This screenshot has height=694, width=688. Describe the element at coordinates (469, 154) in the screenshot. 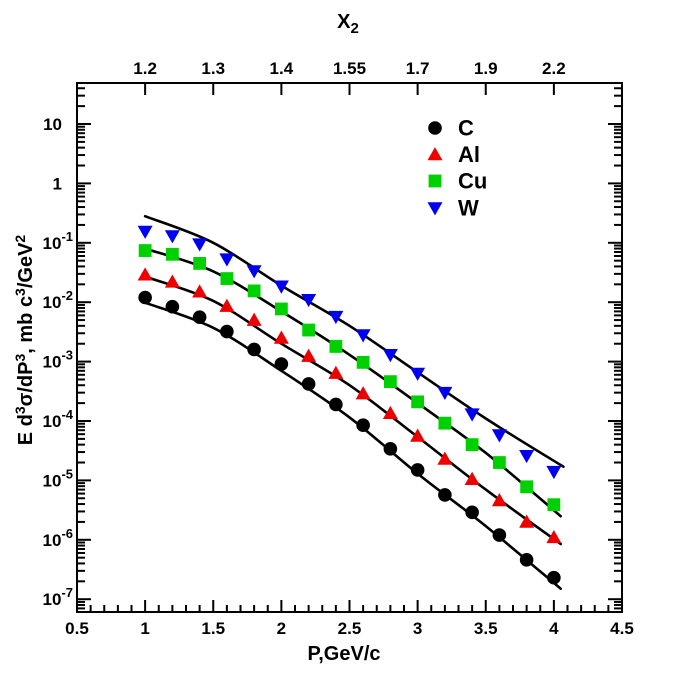

I see `legend-label-Al: Al` at that location.